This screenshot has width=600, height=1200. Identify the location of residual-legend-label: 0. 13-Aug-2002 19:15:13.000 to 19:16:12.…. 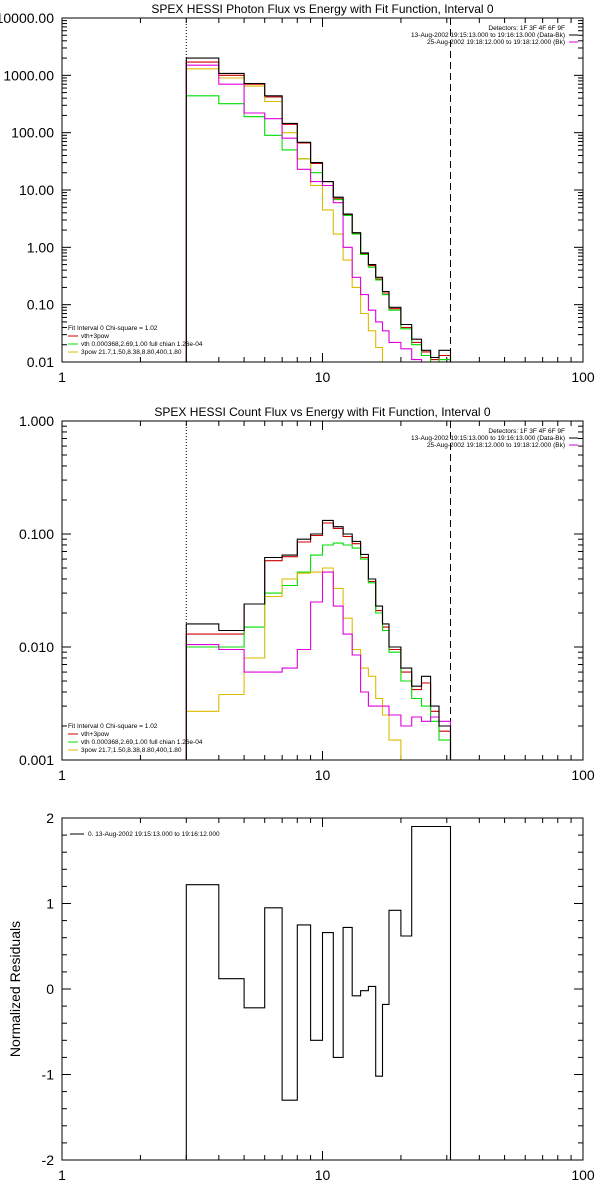
(154, 834).